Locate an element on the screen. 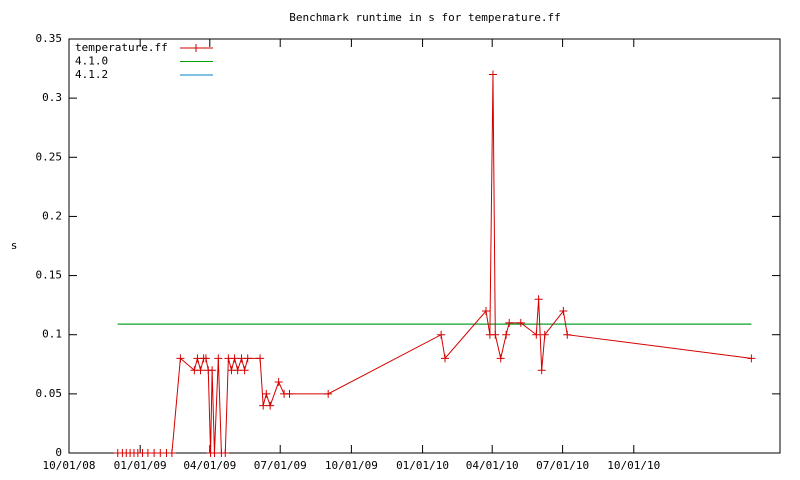  x-tick-label: 10/01/08 is located at coordinates (69, 465).